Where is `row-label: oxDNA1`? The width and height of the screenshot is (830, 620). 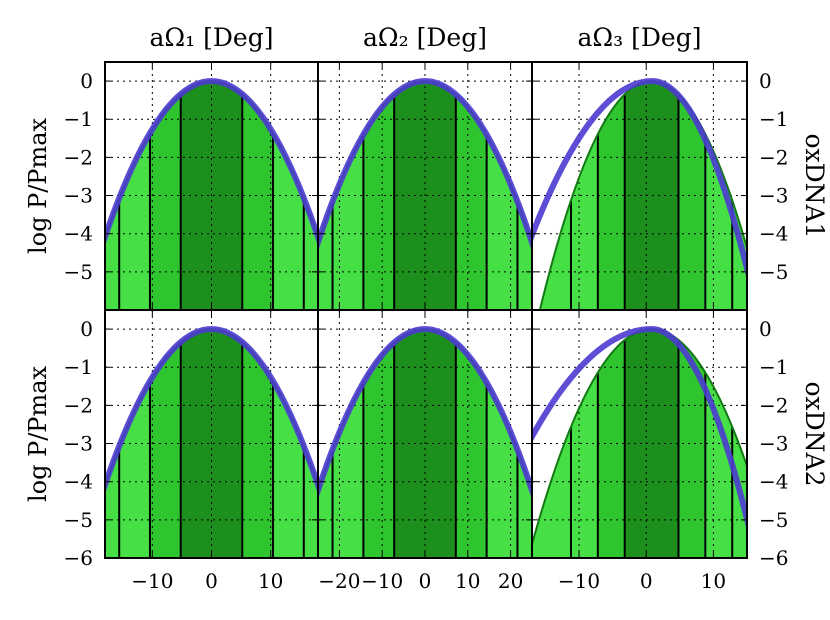 row-label: oxDNA1 is located at coordinates (814, 185).